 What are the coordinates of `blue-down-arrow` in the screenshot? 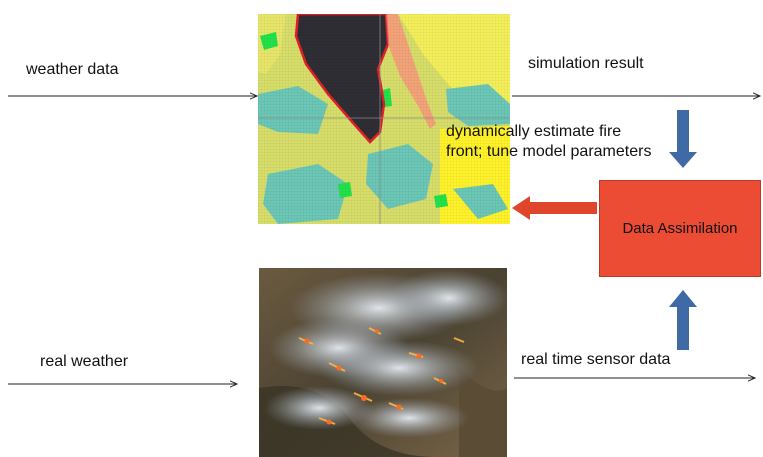 It's located at (683, 139).